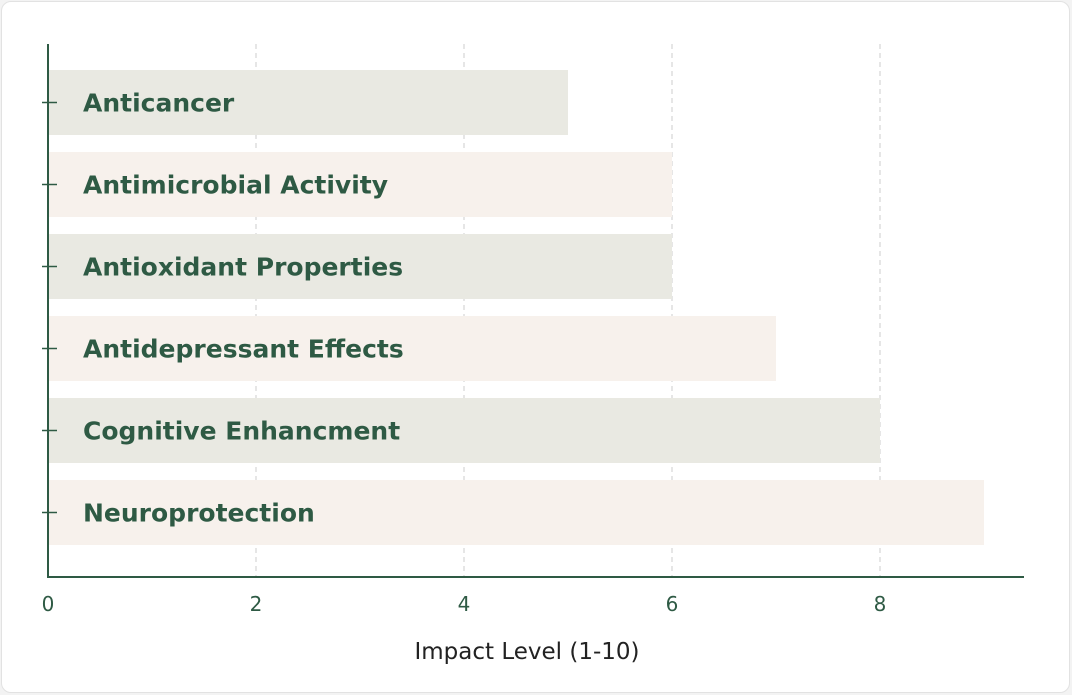 The height and width of the screenshot is (695, 1072). Describe the element at coordinates (243, 267) in the screenshot. I see `bar-label: Antioxidant Properties` at that location.